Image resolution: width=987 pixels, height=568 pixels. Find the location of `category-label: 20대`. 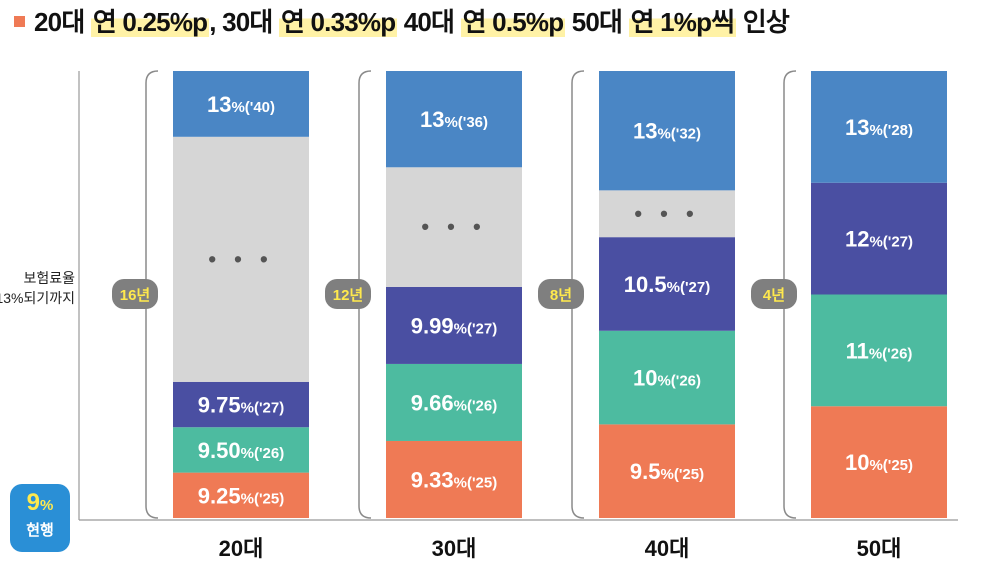

category-label: 20대 is located at coordinates (241, 548).